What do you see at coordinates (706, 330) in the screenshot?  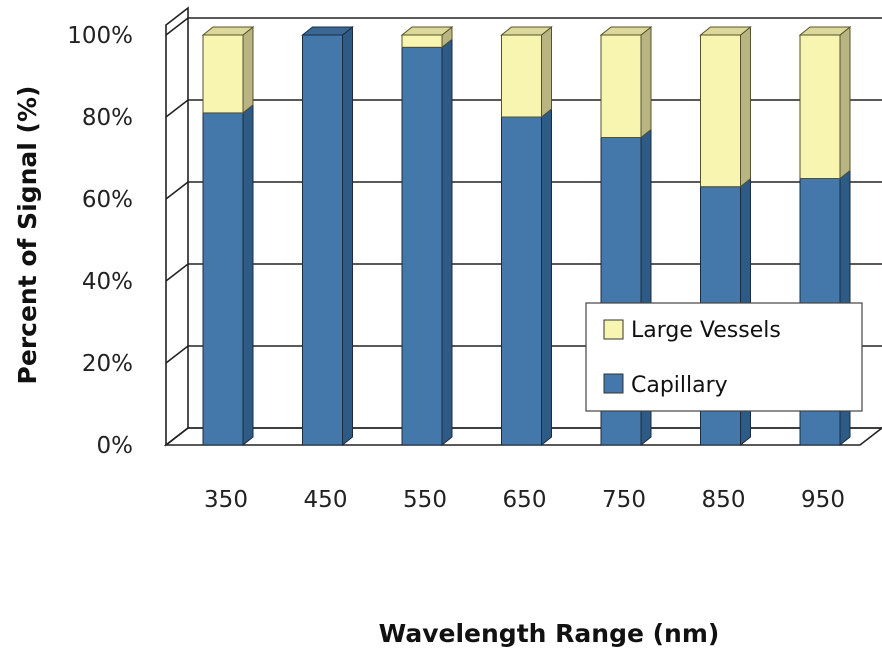 I see `legend-label-large-vessels: Large Vessels` at bounding box center [706, 330].